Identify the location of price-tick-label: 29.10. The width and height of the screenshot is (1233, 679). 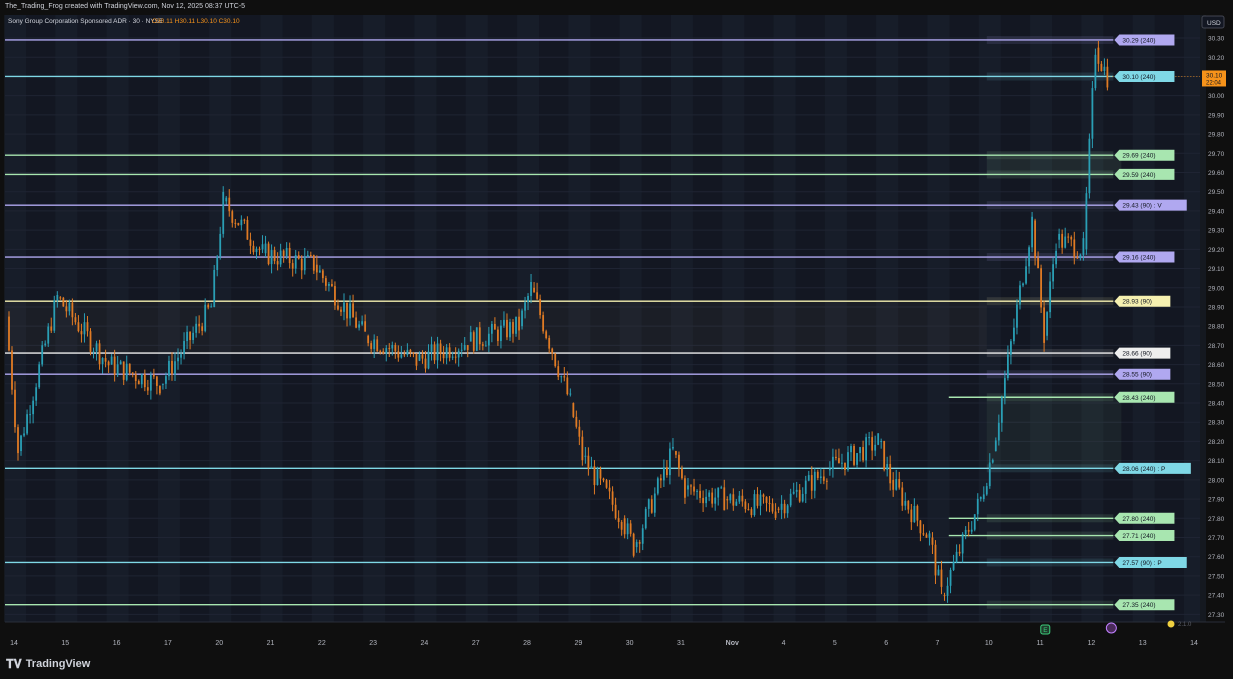
(1216, 269).